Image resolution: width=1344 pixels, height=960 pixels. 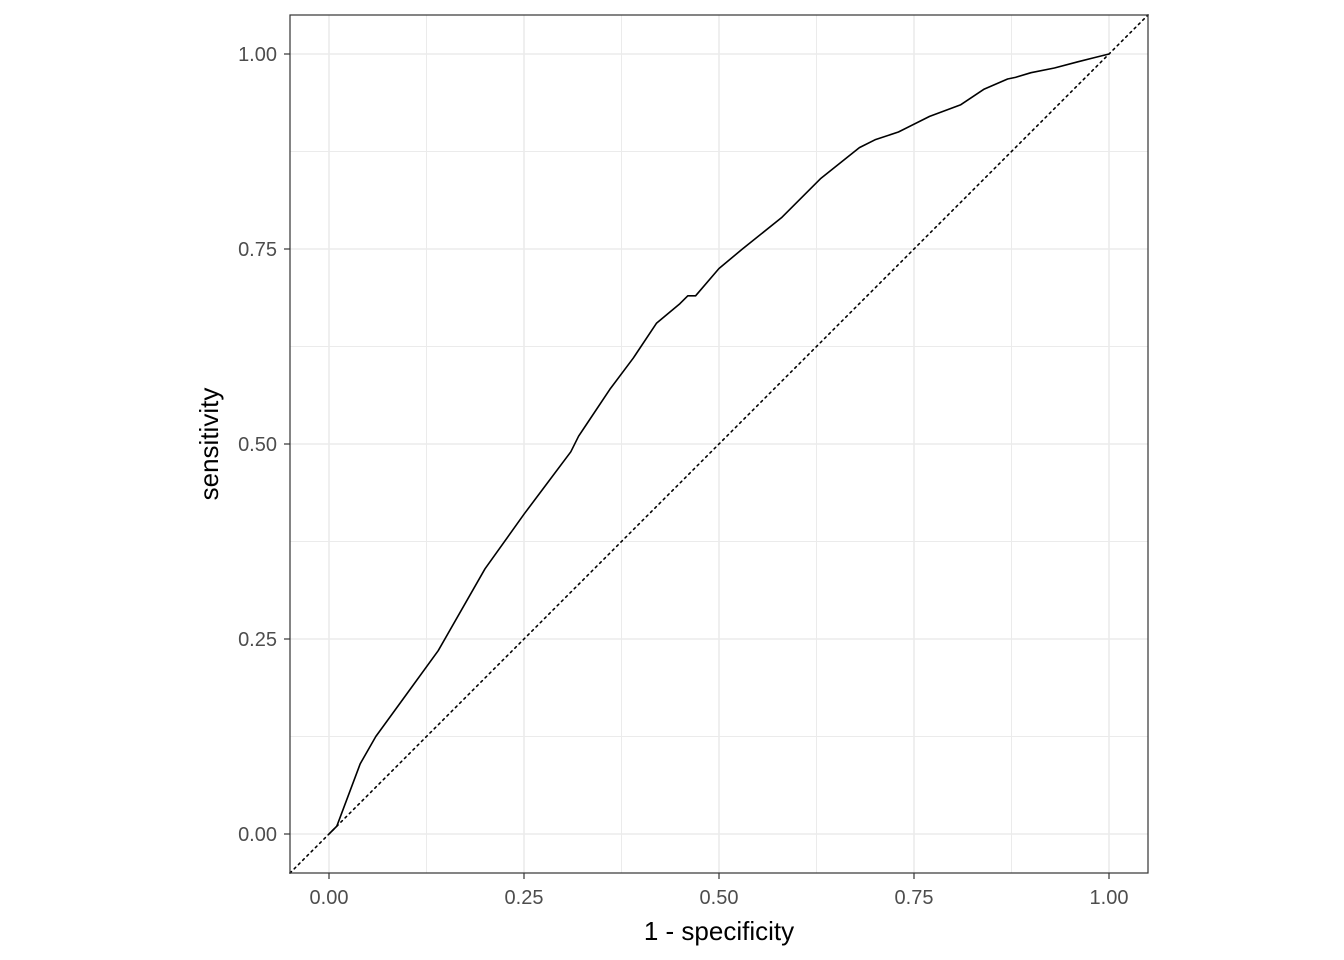 What do you see at coordinates (209, 444) in the screenshot?
I see `y-axis-title: sensitivity` at bounding box center [209, 444].